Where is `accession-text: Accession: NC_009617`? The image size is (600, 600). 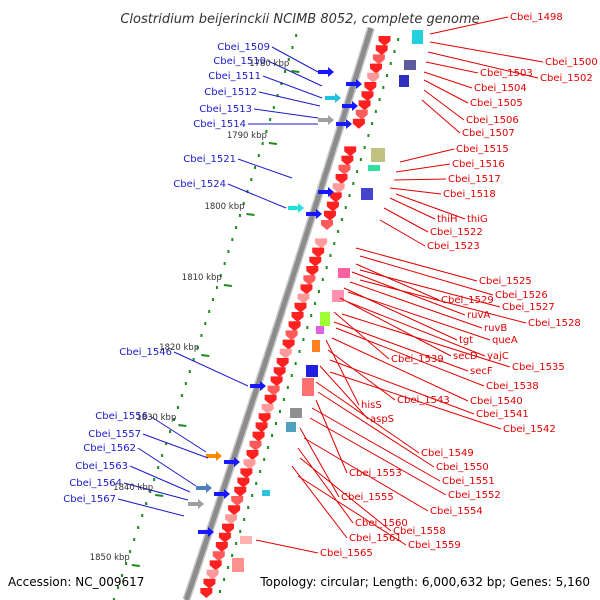
accession-text: Accession: NC_009617 is located at coordinates (76, 582).